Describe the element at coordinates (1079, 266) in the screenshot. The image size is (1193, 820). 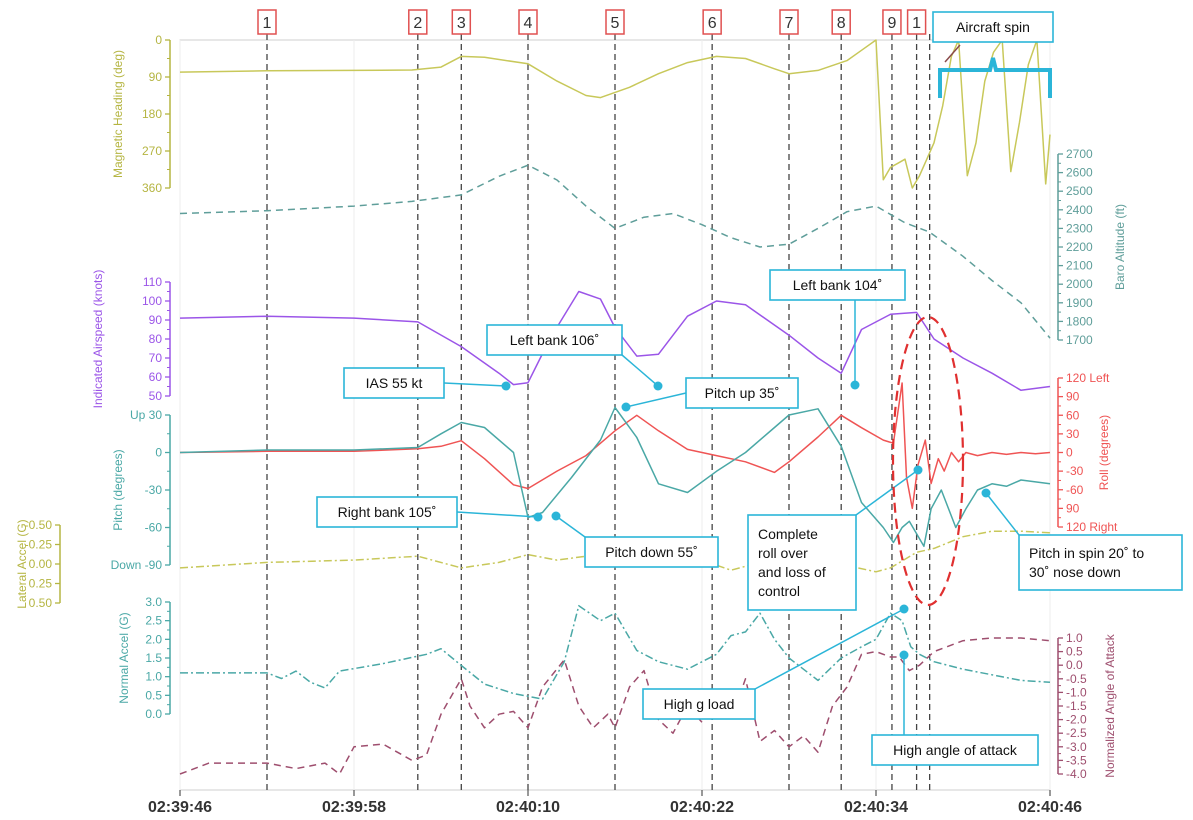
I see `altitude-tick-label: 2100` at that location.